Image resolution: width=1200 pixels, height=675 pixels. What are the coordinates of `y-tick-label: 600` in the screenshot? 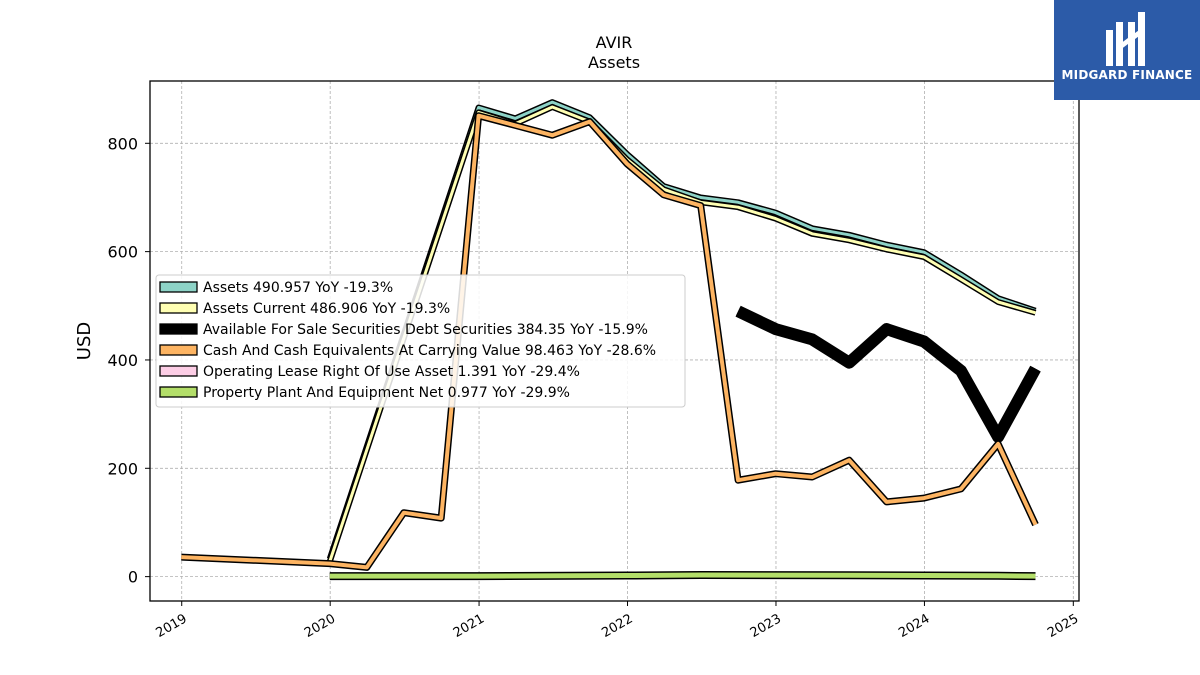 It's located at (122, 252).